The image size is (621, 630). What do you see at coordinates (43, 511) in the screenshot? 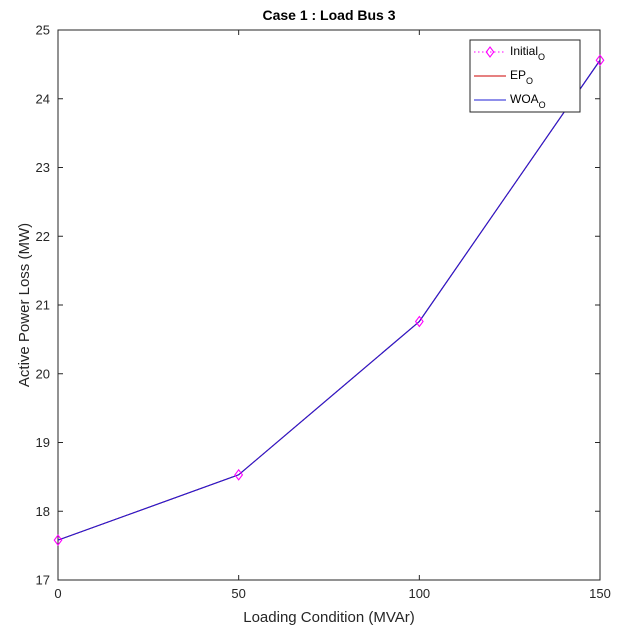
I see `y-tick-label: 18` at bounding box center [43, 511].